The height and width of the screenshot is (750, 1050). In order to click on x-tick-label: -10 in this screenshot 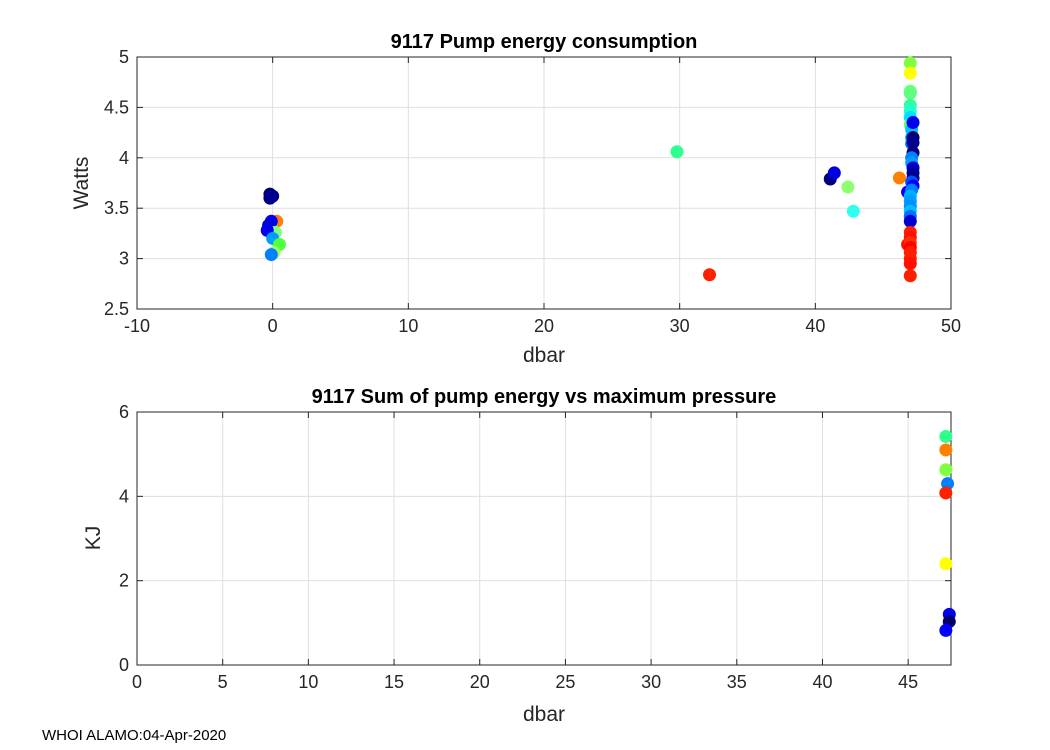, I will do `click(137, 326)`.